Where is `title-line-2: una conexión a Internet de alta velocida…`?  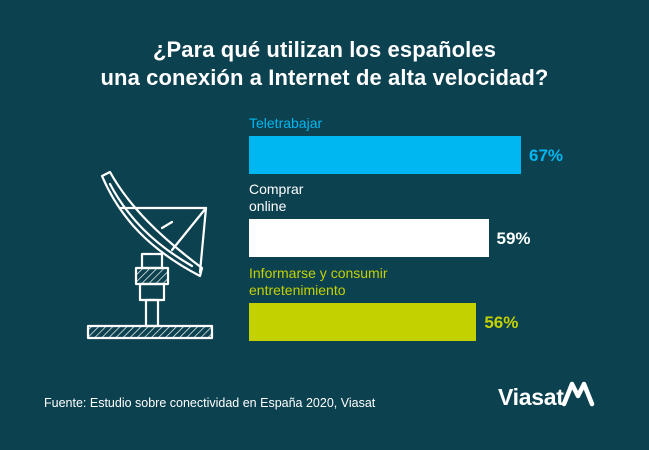
title-line-2: una conexión a Internet de alta velocida… is located at coordinates (324, 77).